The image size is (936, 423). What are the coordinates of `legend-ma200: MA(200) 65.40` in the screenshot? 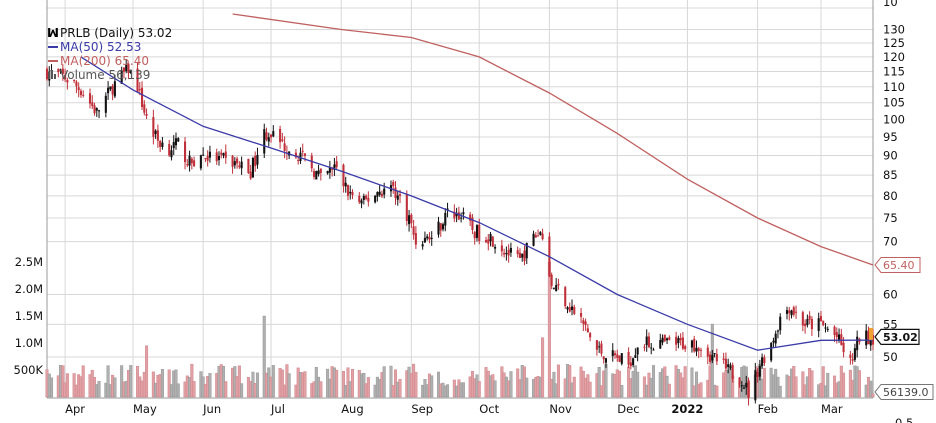 It's located at (104, 61).